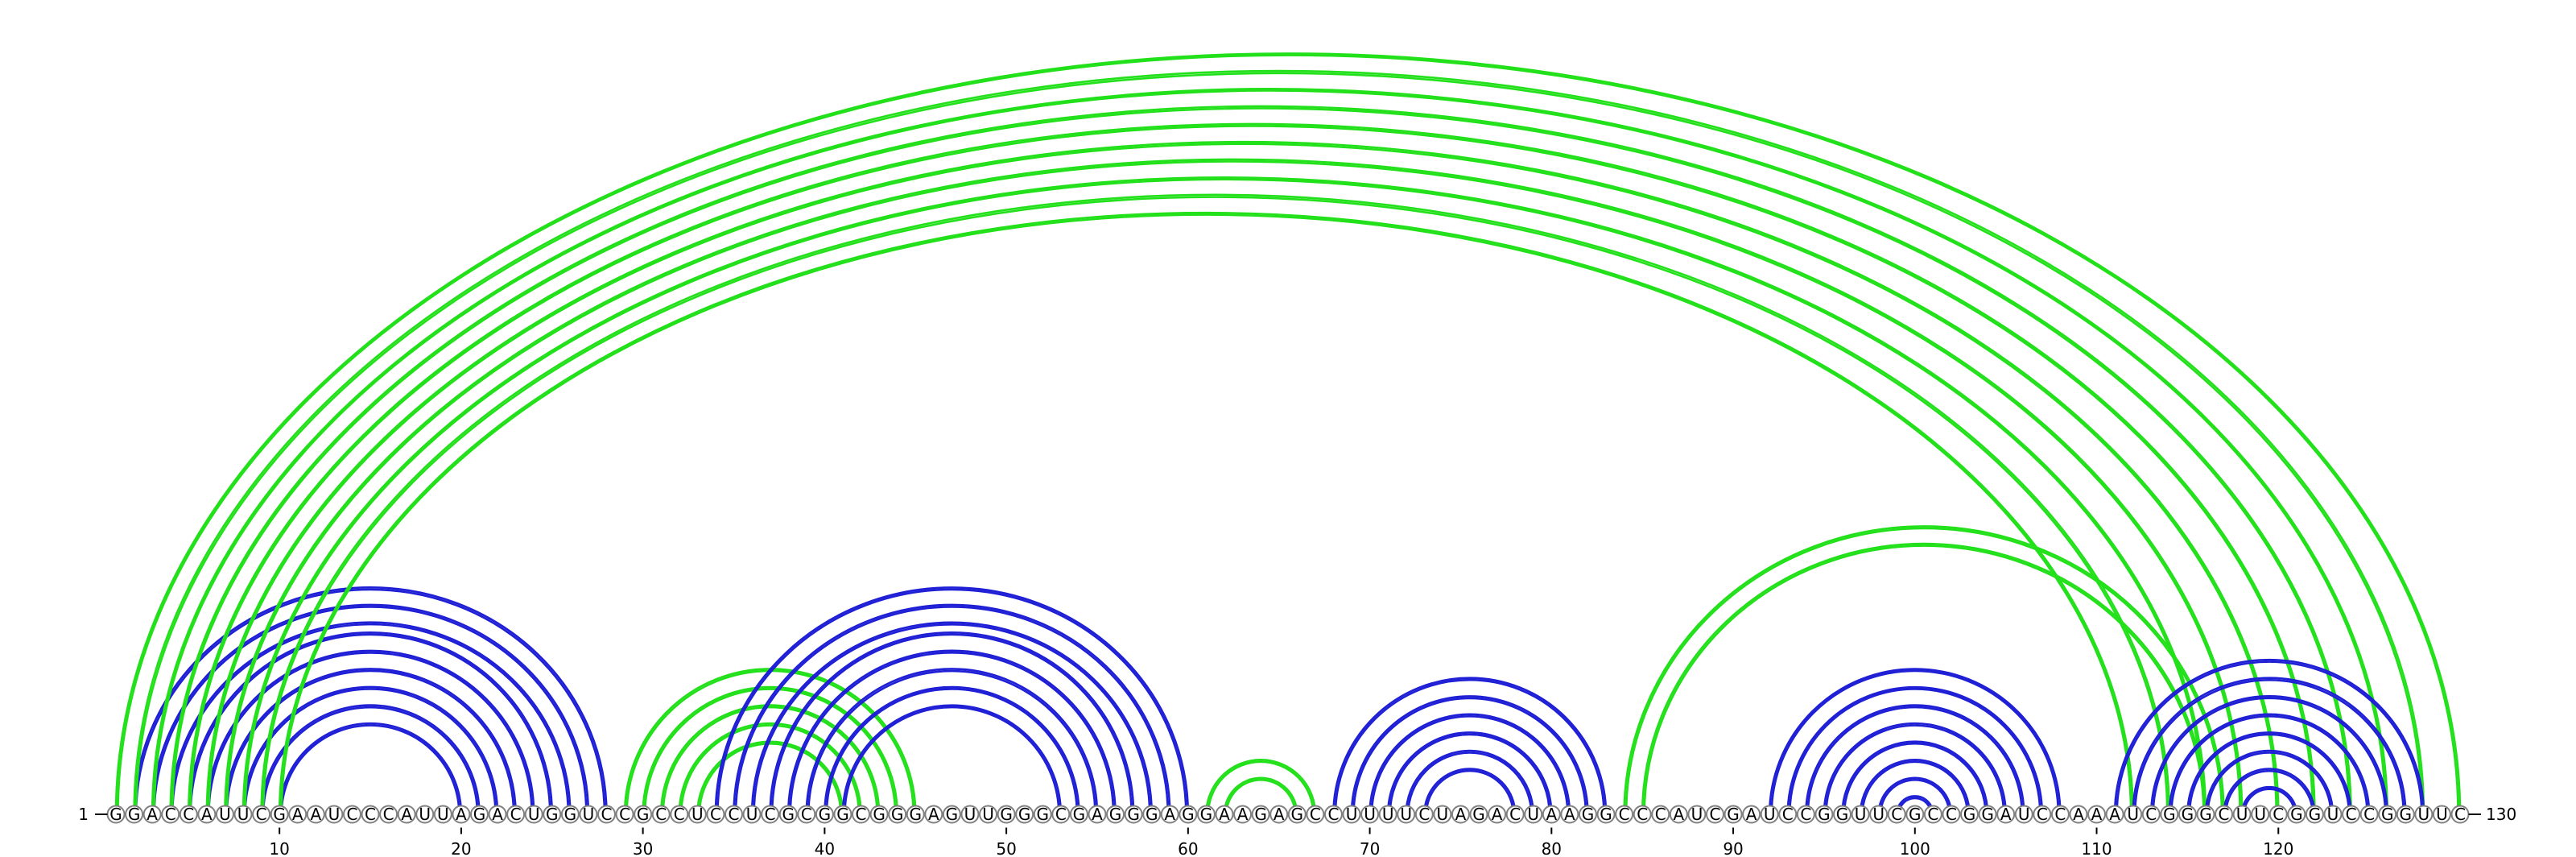 The height and width of the screenshot is (857, 2576). I want to click on base-113: C, so click(2151, 814).